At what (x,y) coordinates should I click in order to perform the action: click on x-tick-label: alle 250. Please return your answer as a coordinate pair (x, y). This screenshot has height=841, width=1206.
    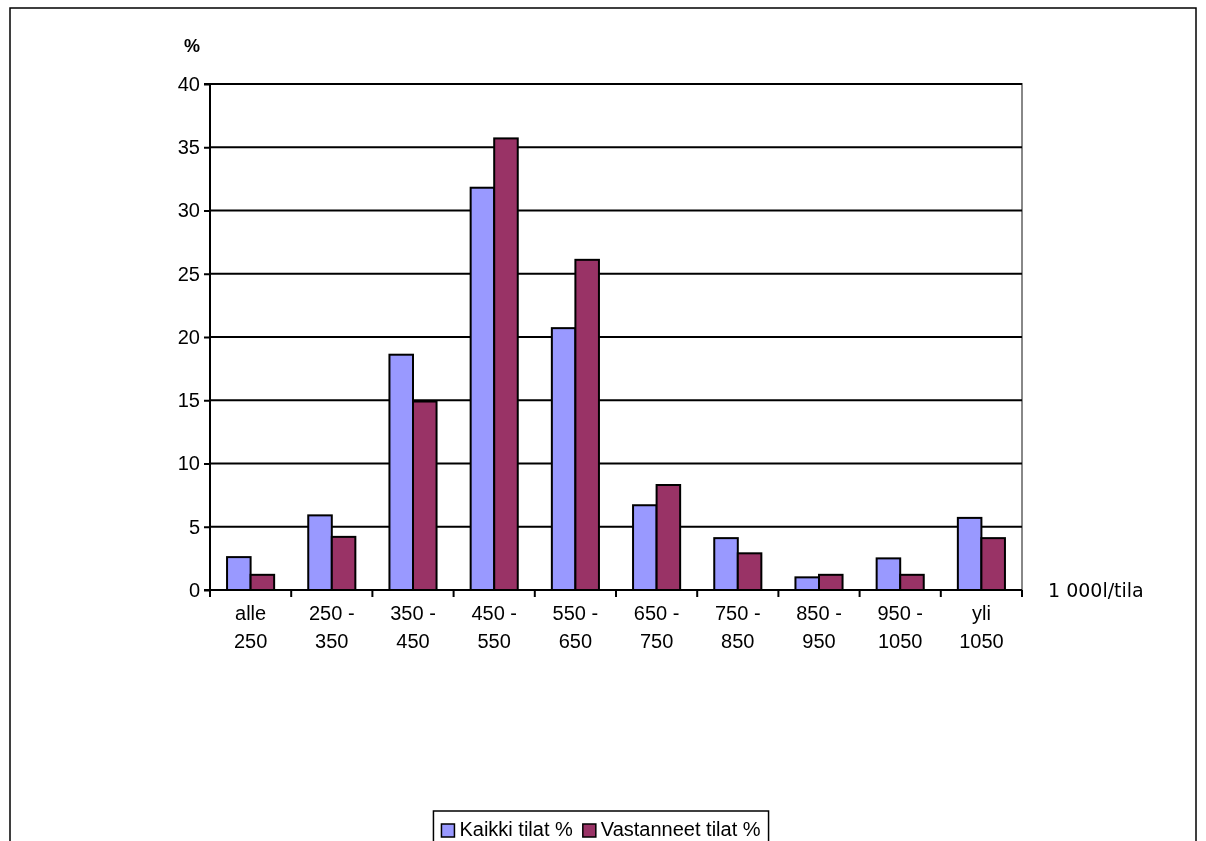
    Looking at the image, I should click on (250, 627).